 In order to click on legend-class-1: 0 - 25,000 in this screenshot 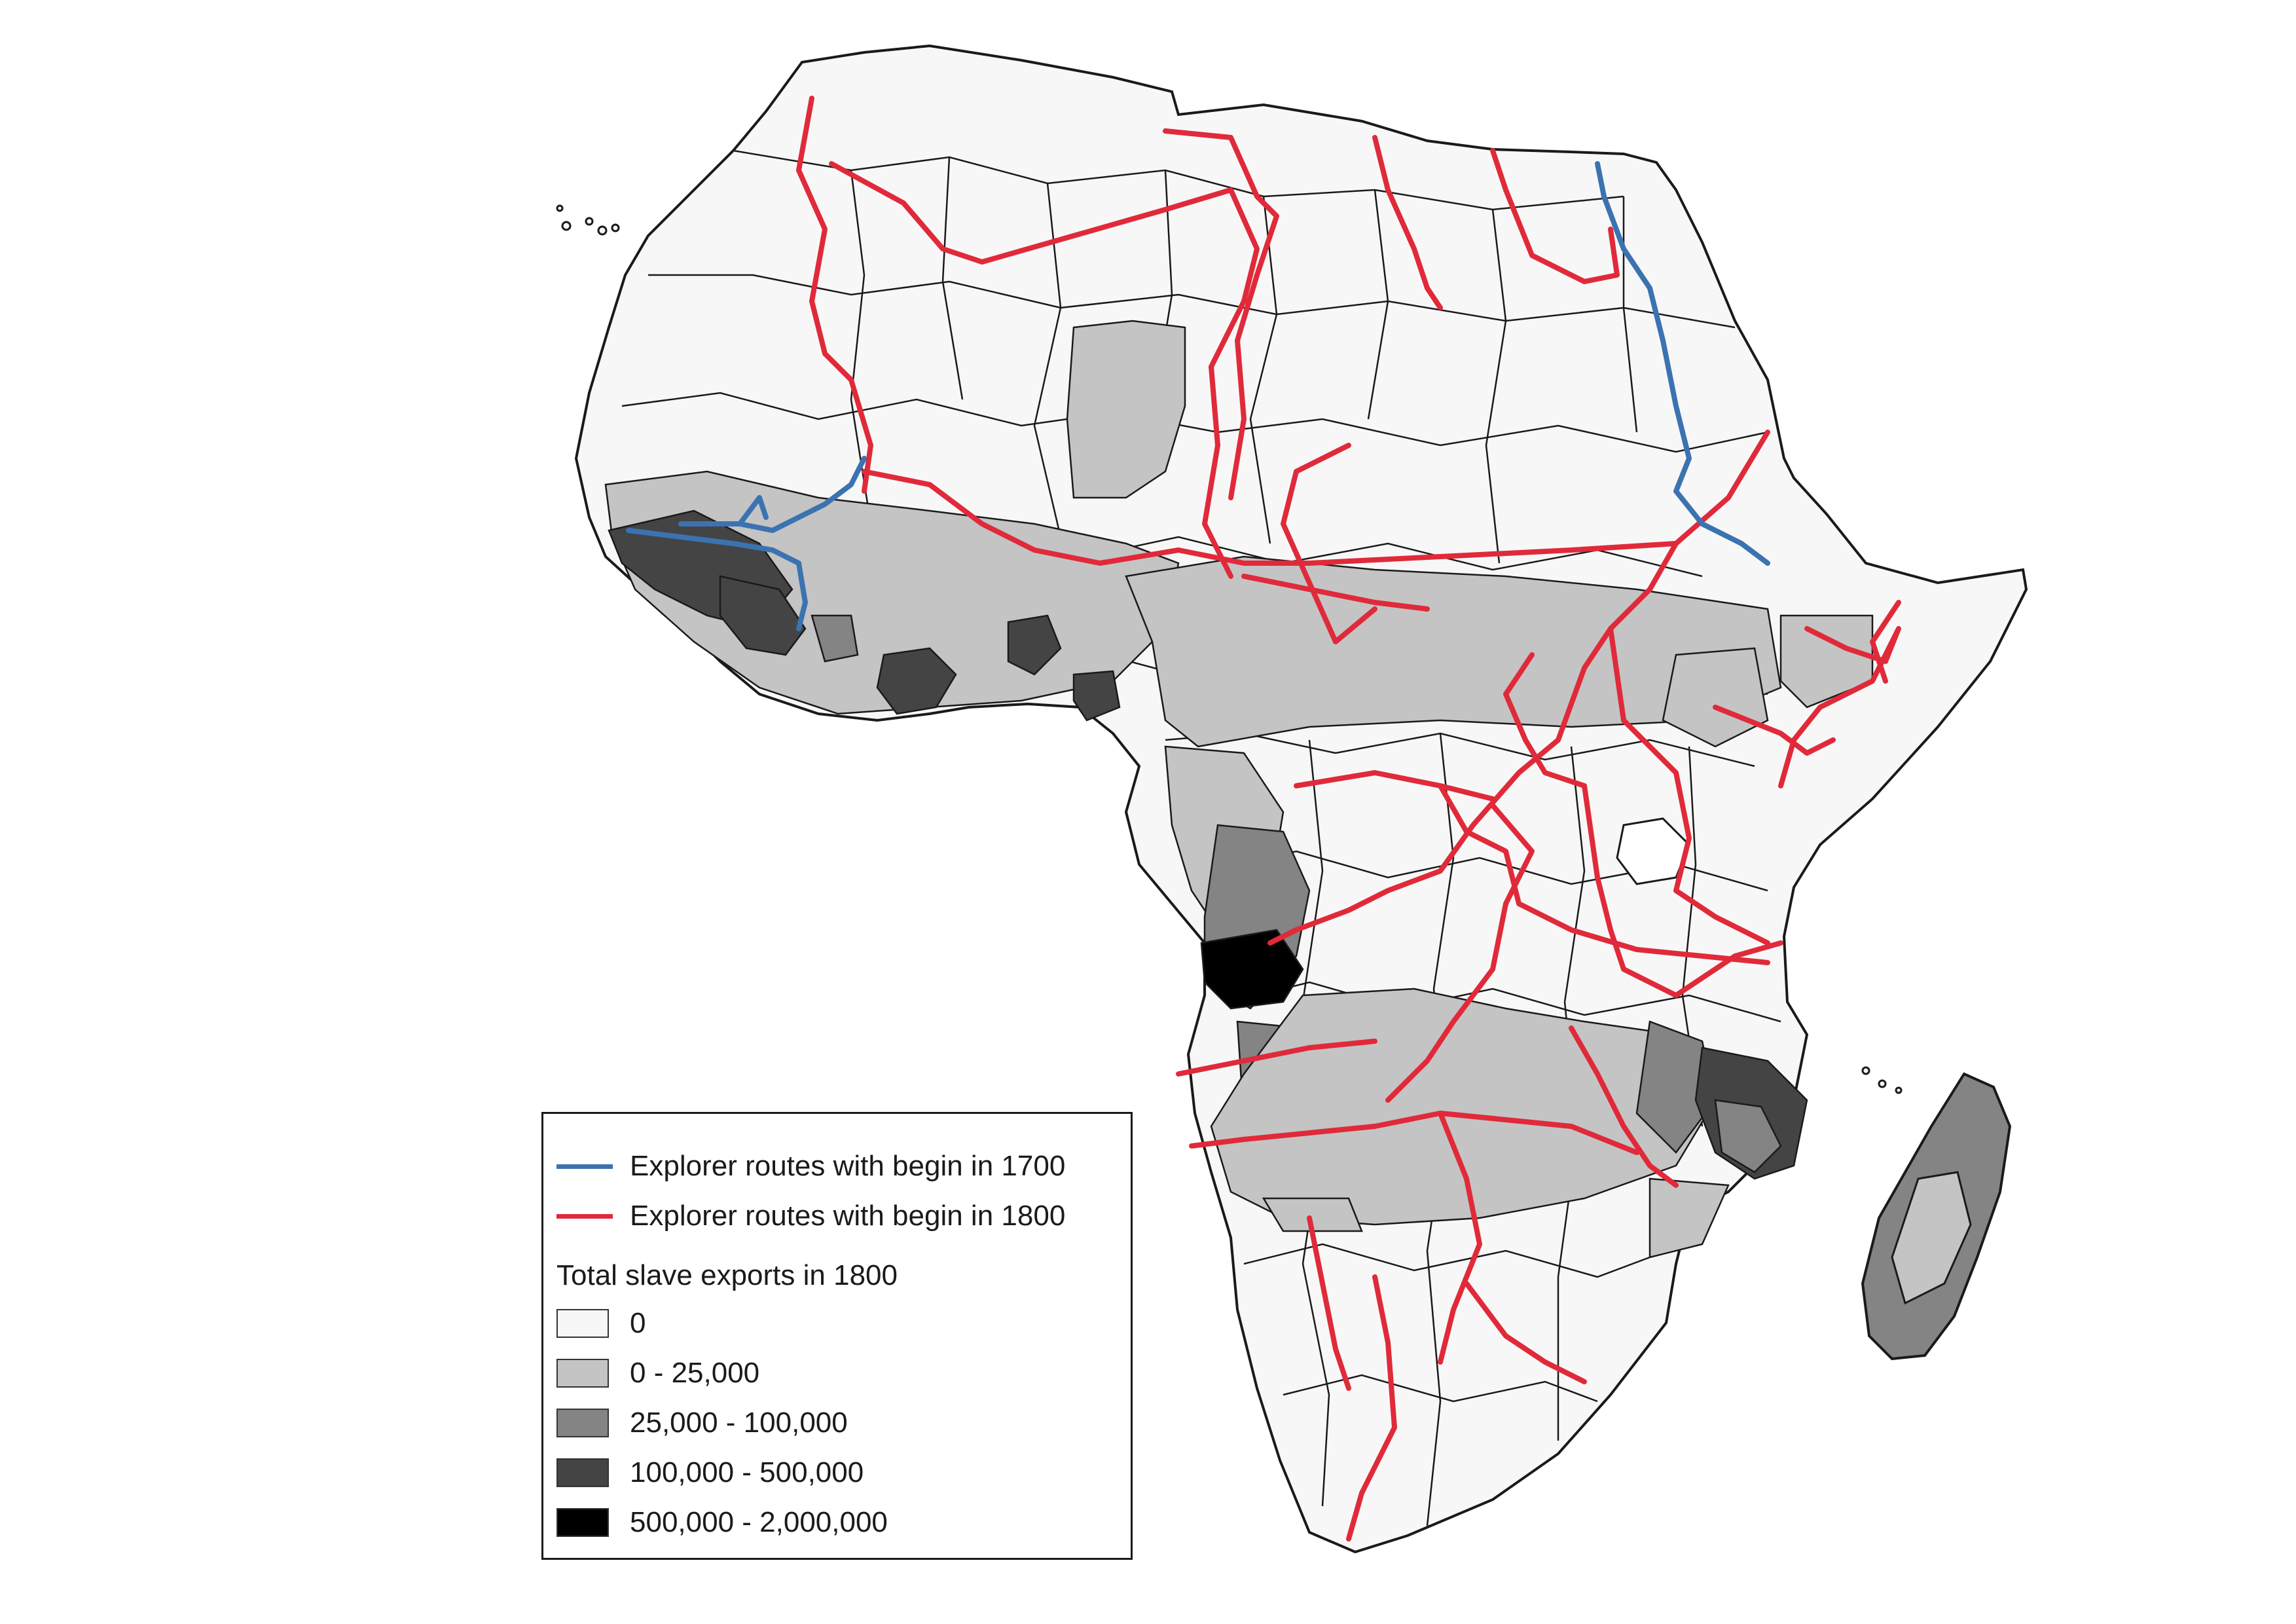, I will do `click(657, 1373)`.